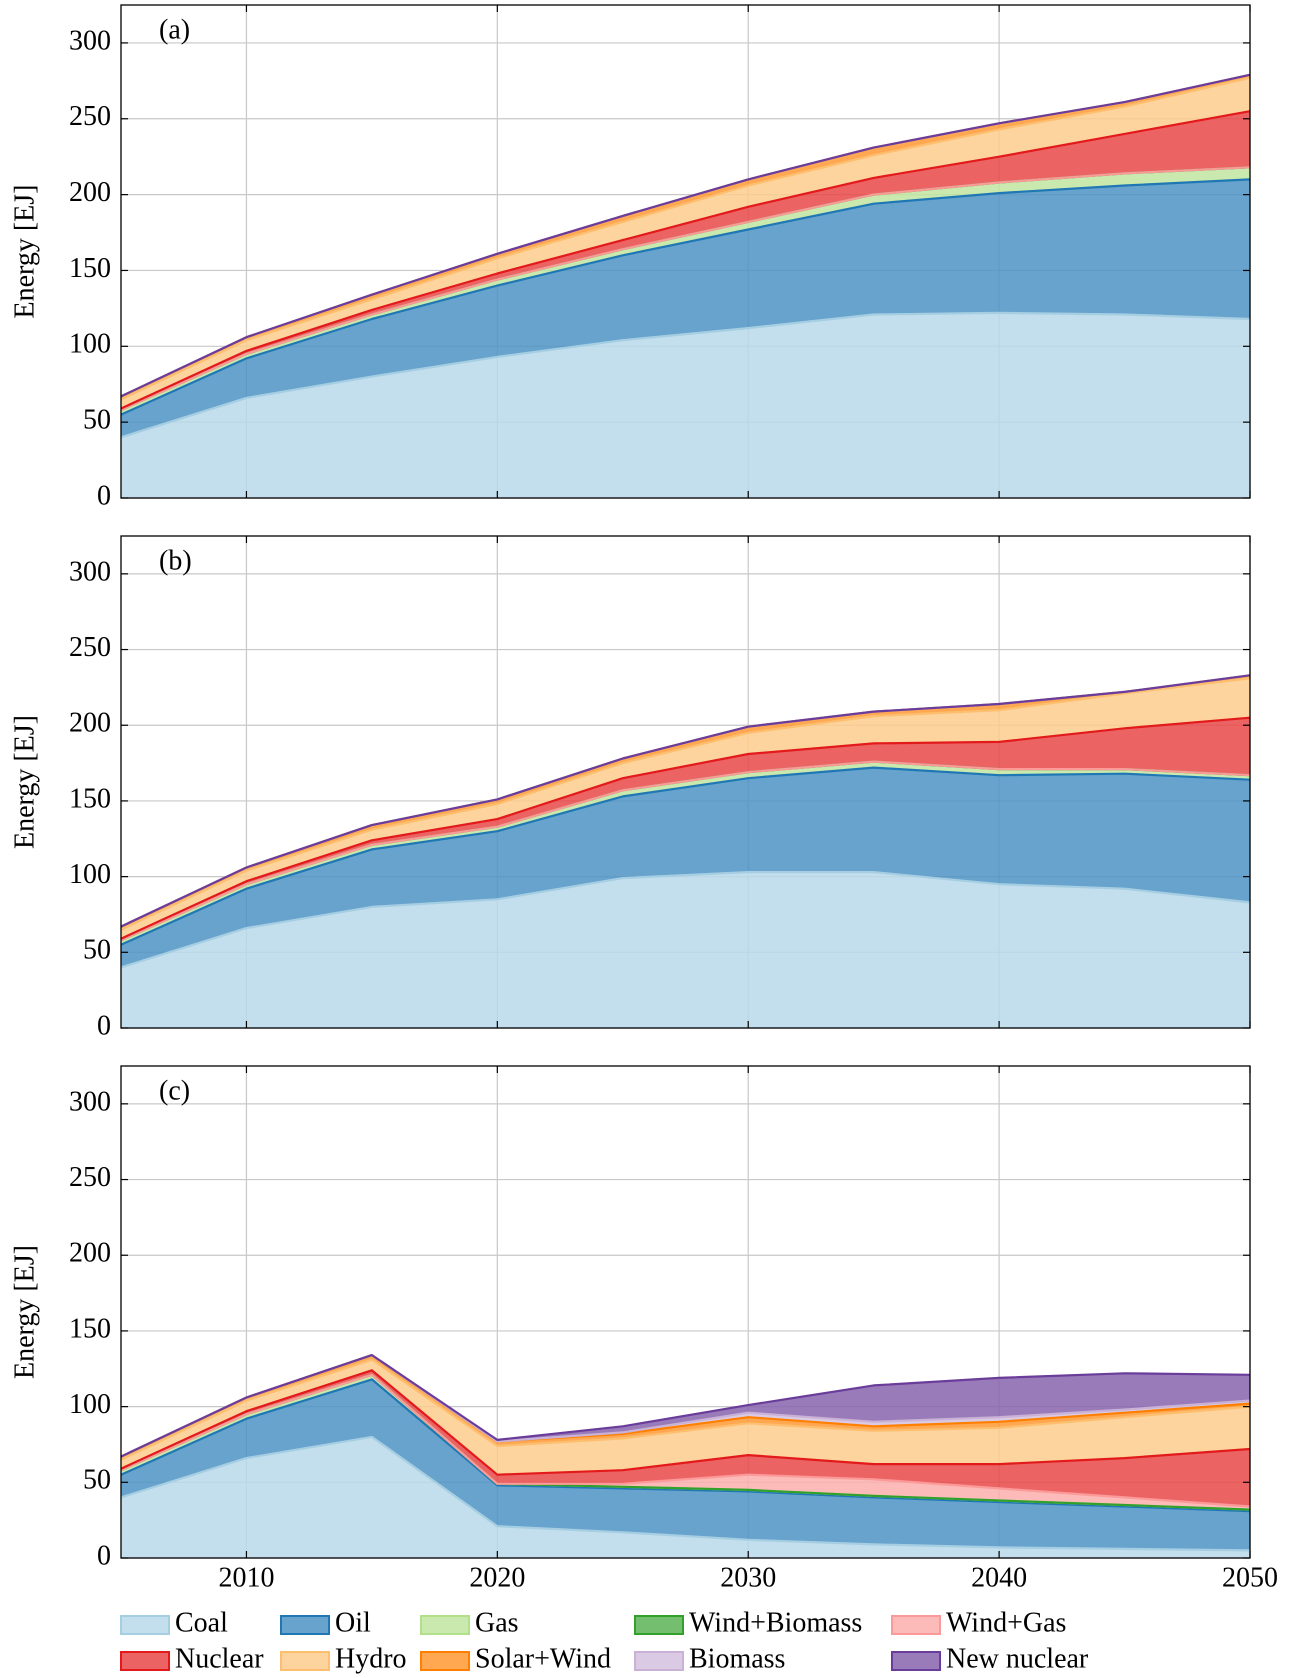 The width and height of the screenshot is (1296, 1678). What do you see at coordinates (174, 1090) in the screenshot?
I see `panel-label: (c)` at bounding box center [174, 1090].